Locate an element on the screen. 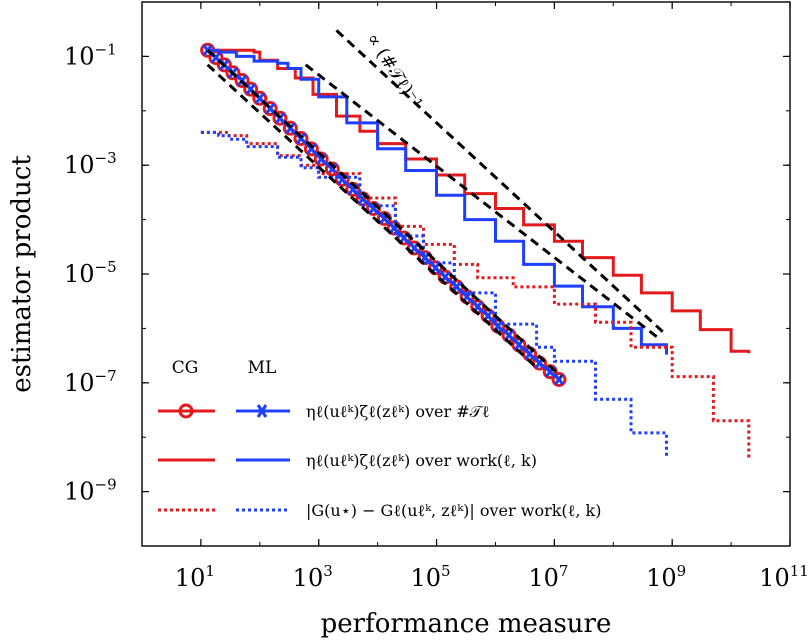  legend-label-row-2: ηℓ(uℓᵏ)ζℓ(zℓᵏ) over work(ℓ, k) is located at coordinates (421, 460).